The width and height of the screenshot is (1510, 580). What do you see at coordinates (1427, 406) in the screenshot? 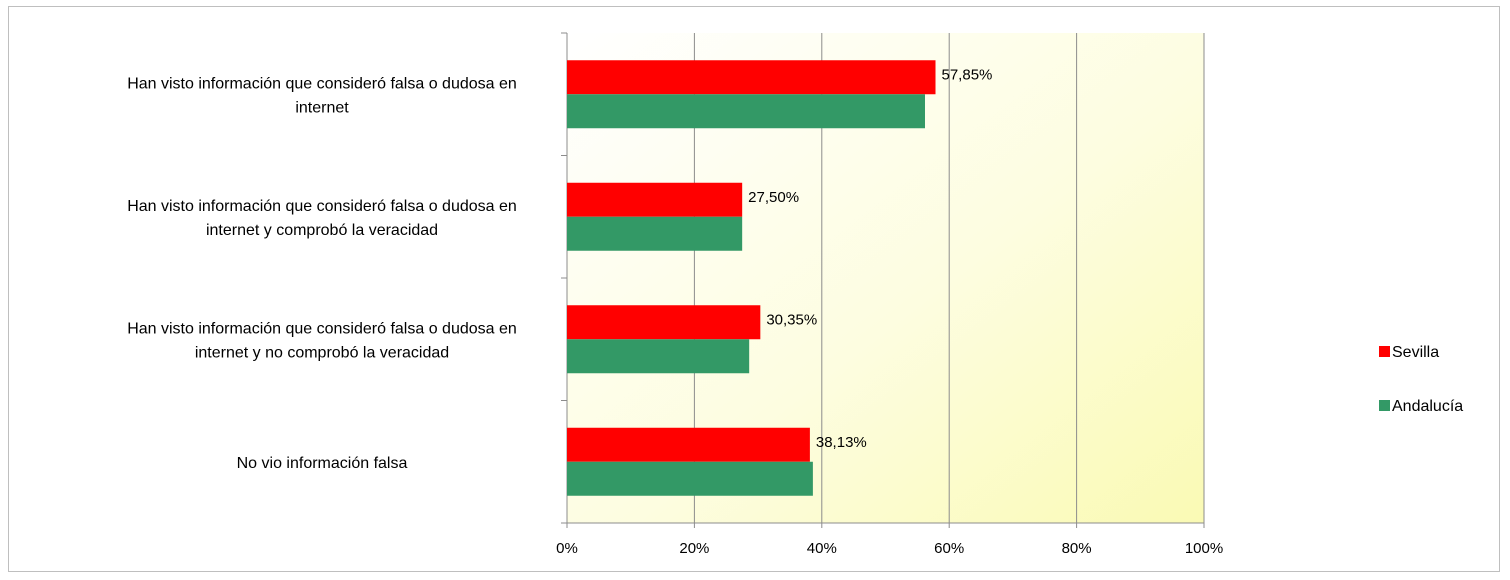
I see `legend-label: Andalucía` at bounding box center [1427, 406].